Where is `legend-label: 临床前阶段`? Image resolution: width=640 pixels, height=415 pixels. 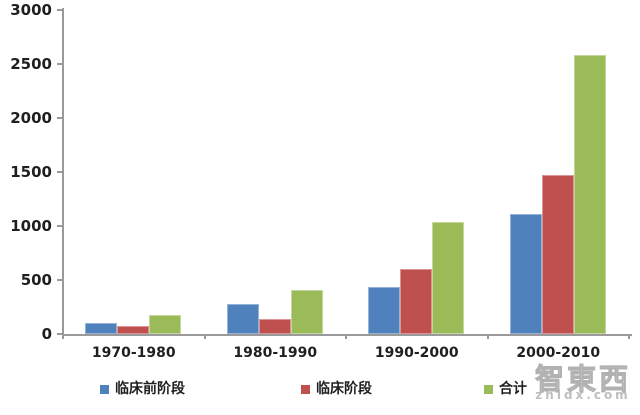
legend-label: 临床前阶段 is located at coordinates (150, 389).